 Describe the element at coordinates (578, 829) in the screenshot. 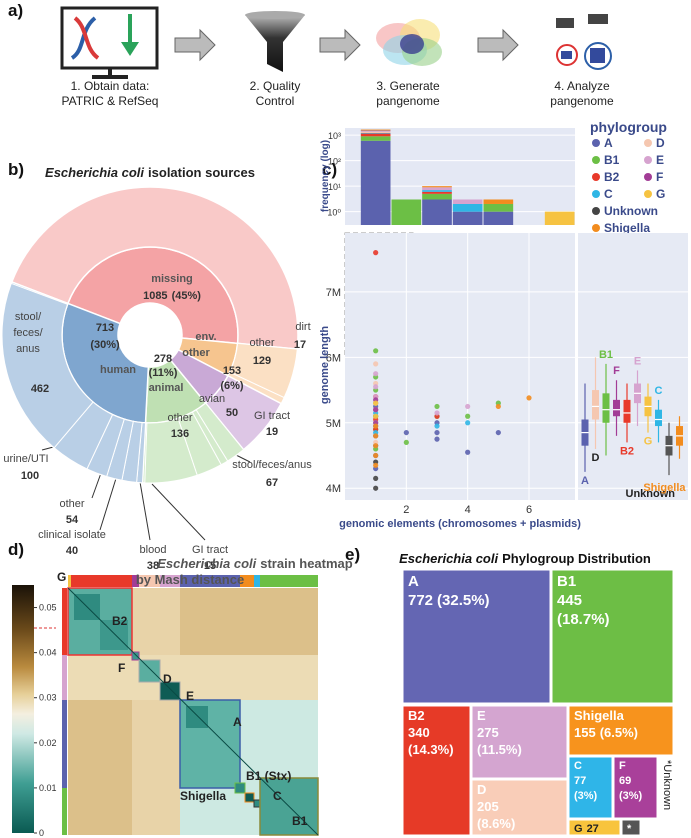

I see `tile-label-part: G` at that location.